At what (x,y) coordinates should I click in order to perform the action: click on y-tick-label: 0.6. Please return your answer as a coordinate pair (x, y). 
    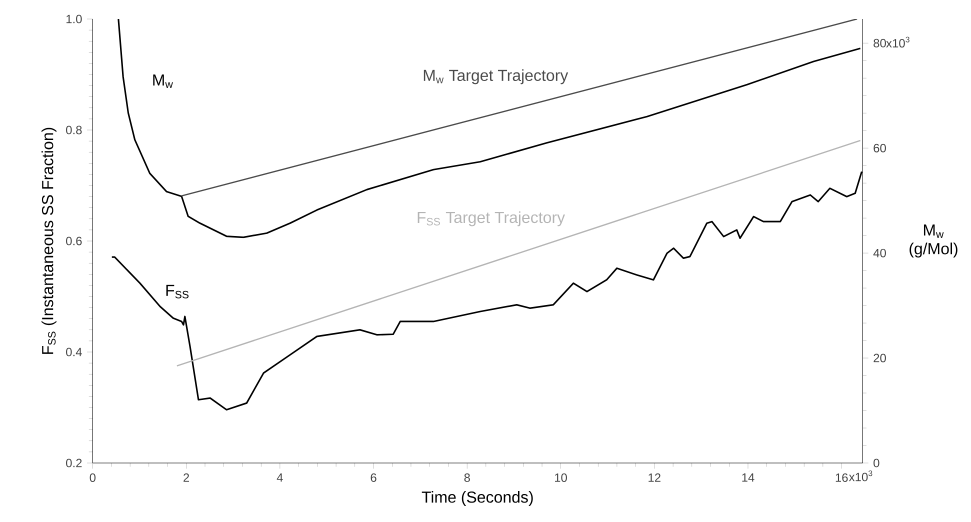
    Looking at the image, I should click on (74, 241).